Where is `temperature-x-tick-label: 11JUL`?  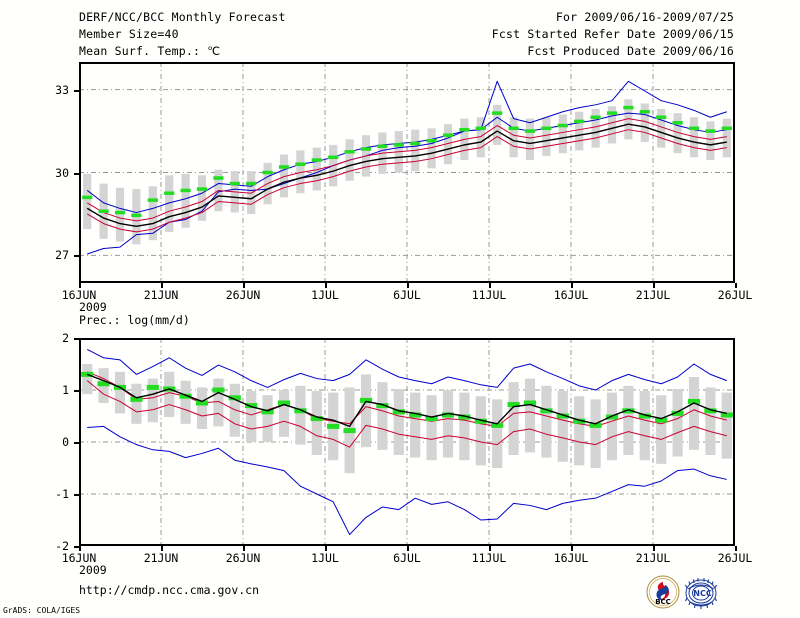 temperature-x-tick-label: 11JUL is located at coordinates (489, 295).